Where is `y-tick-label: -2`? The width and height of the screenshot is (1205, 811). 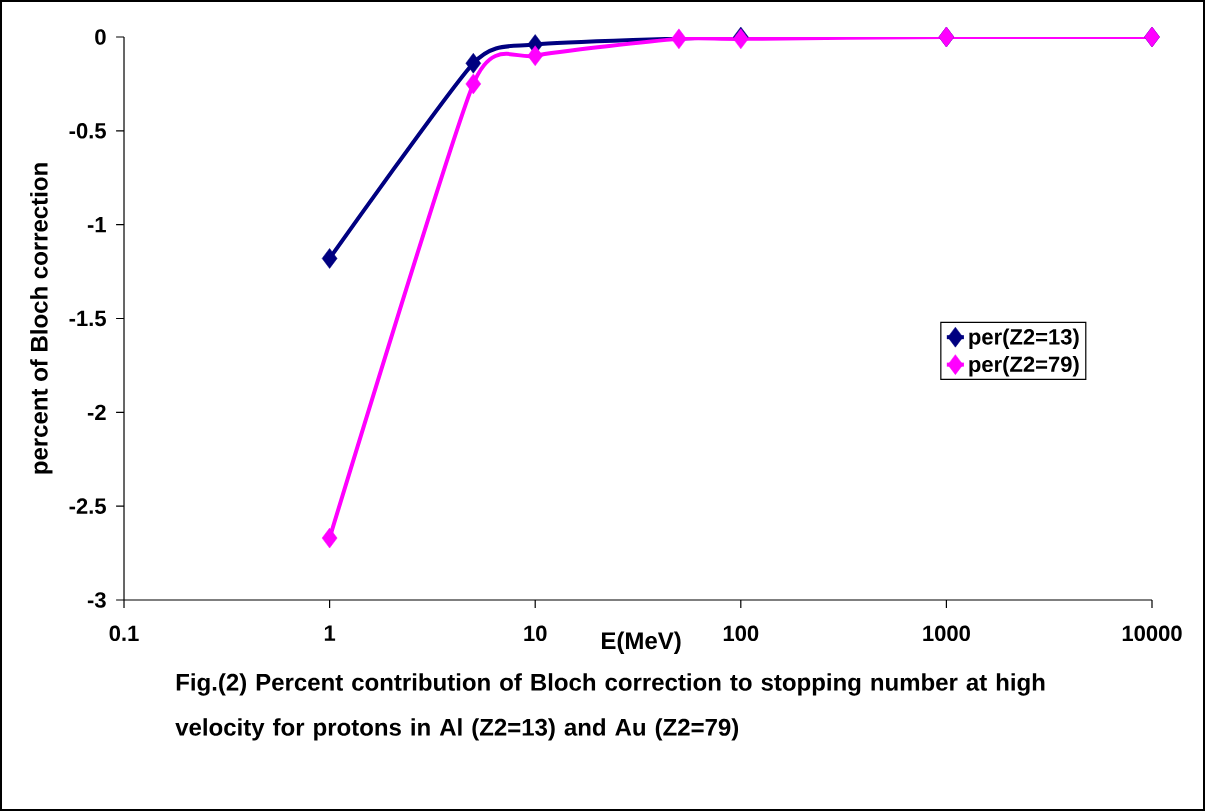
y-tick-label: -2 is located at coordinates (96, 412).